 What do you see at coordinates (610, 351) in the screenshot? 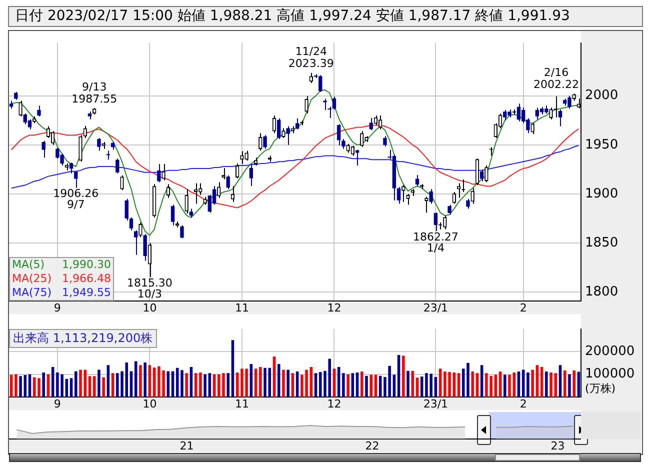
I see `y-tick-label: 200000` at bounding box center [610, 351].